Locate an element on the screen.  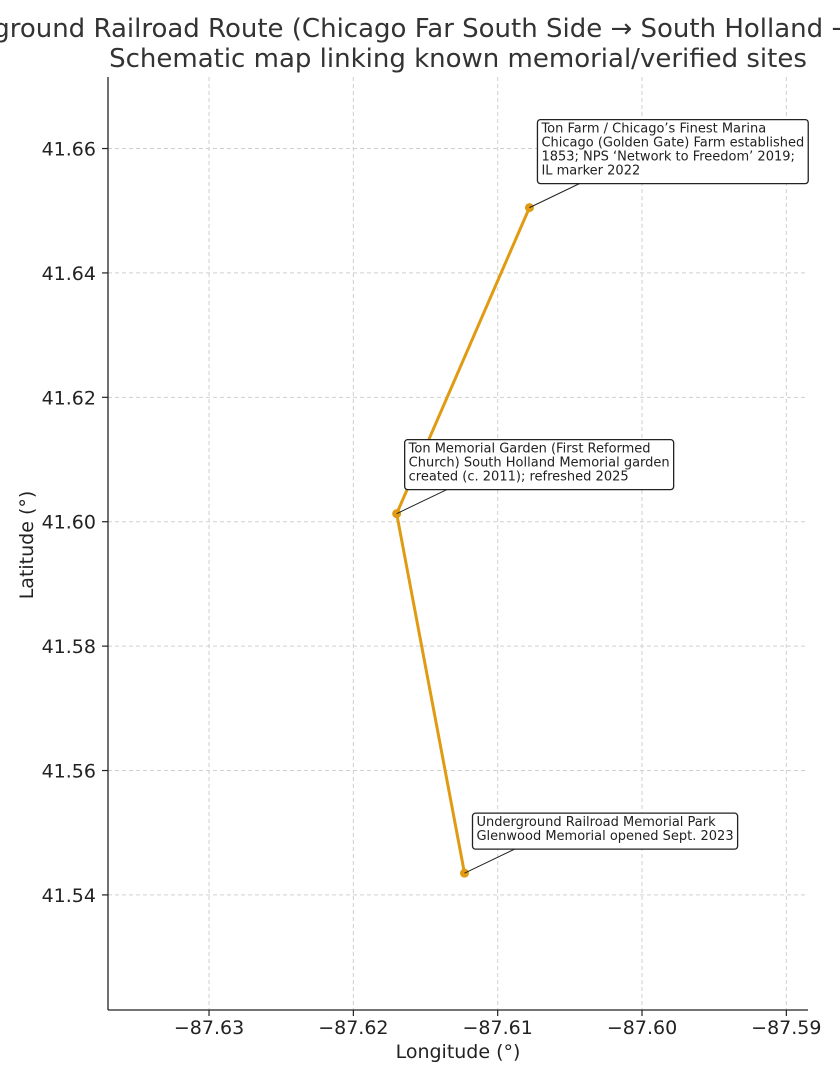
x-axis-label: Longitude (°) is located at coordinates (458, 1052).